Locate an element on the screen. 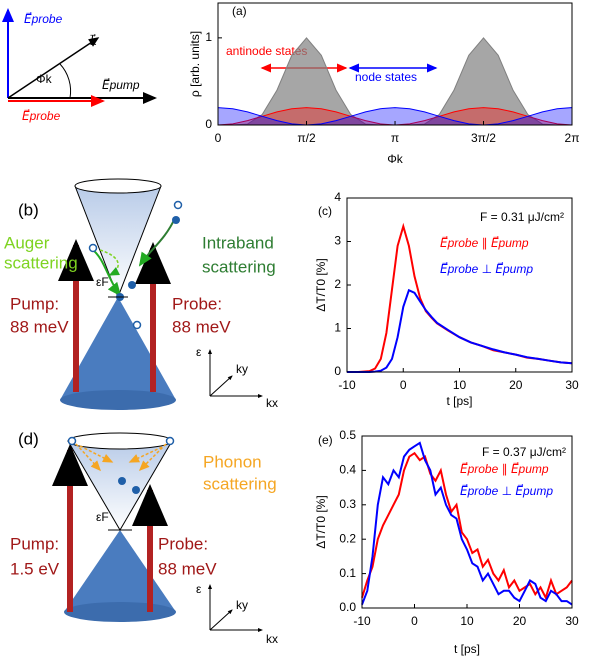  vector-label: k⃗ is located at coordinates (94, 41).